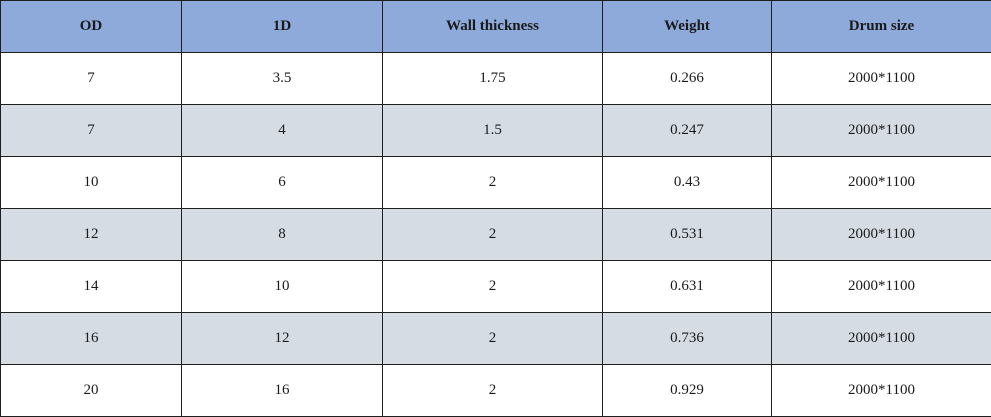 The image size is (991, 417). I want to click on table-row: 10 6 2 0.43 2000*1100, so click(495, 182).